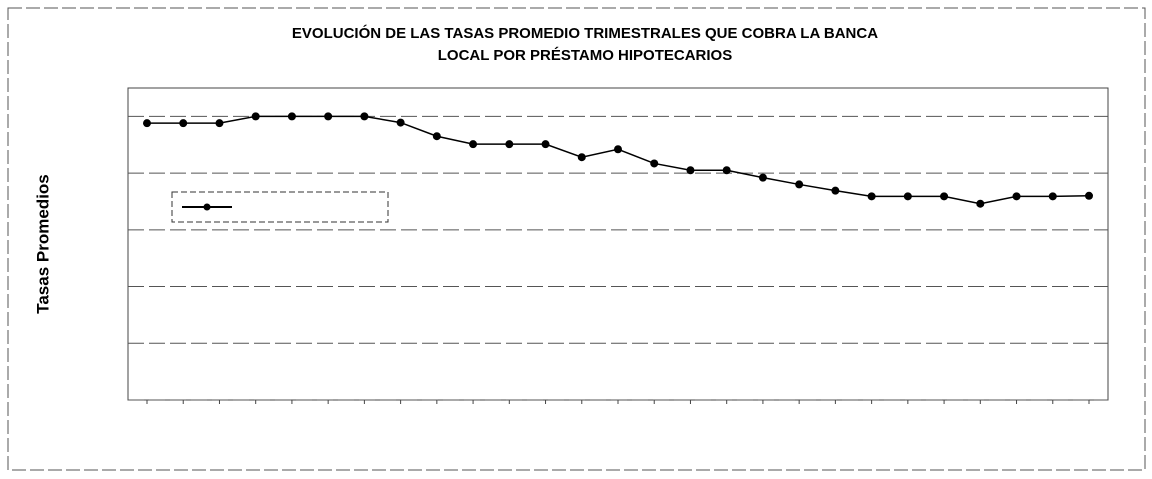 The width and height of the screenshot is (1152, 479). What do you see at coordinates (42, 244) in the screenshot?
I see `y-axis-label: Tasas Promedios` at bounding box center [42, 244].